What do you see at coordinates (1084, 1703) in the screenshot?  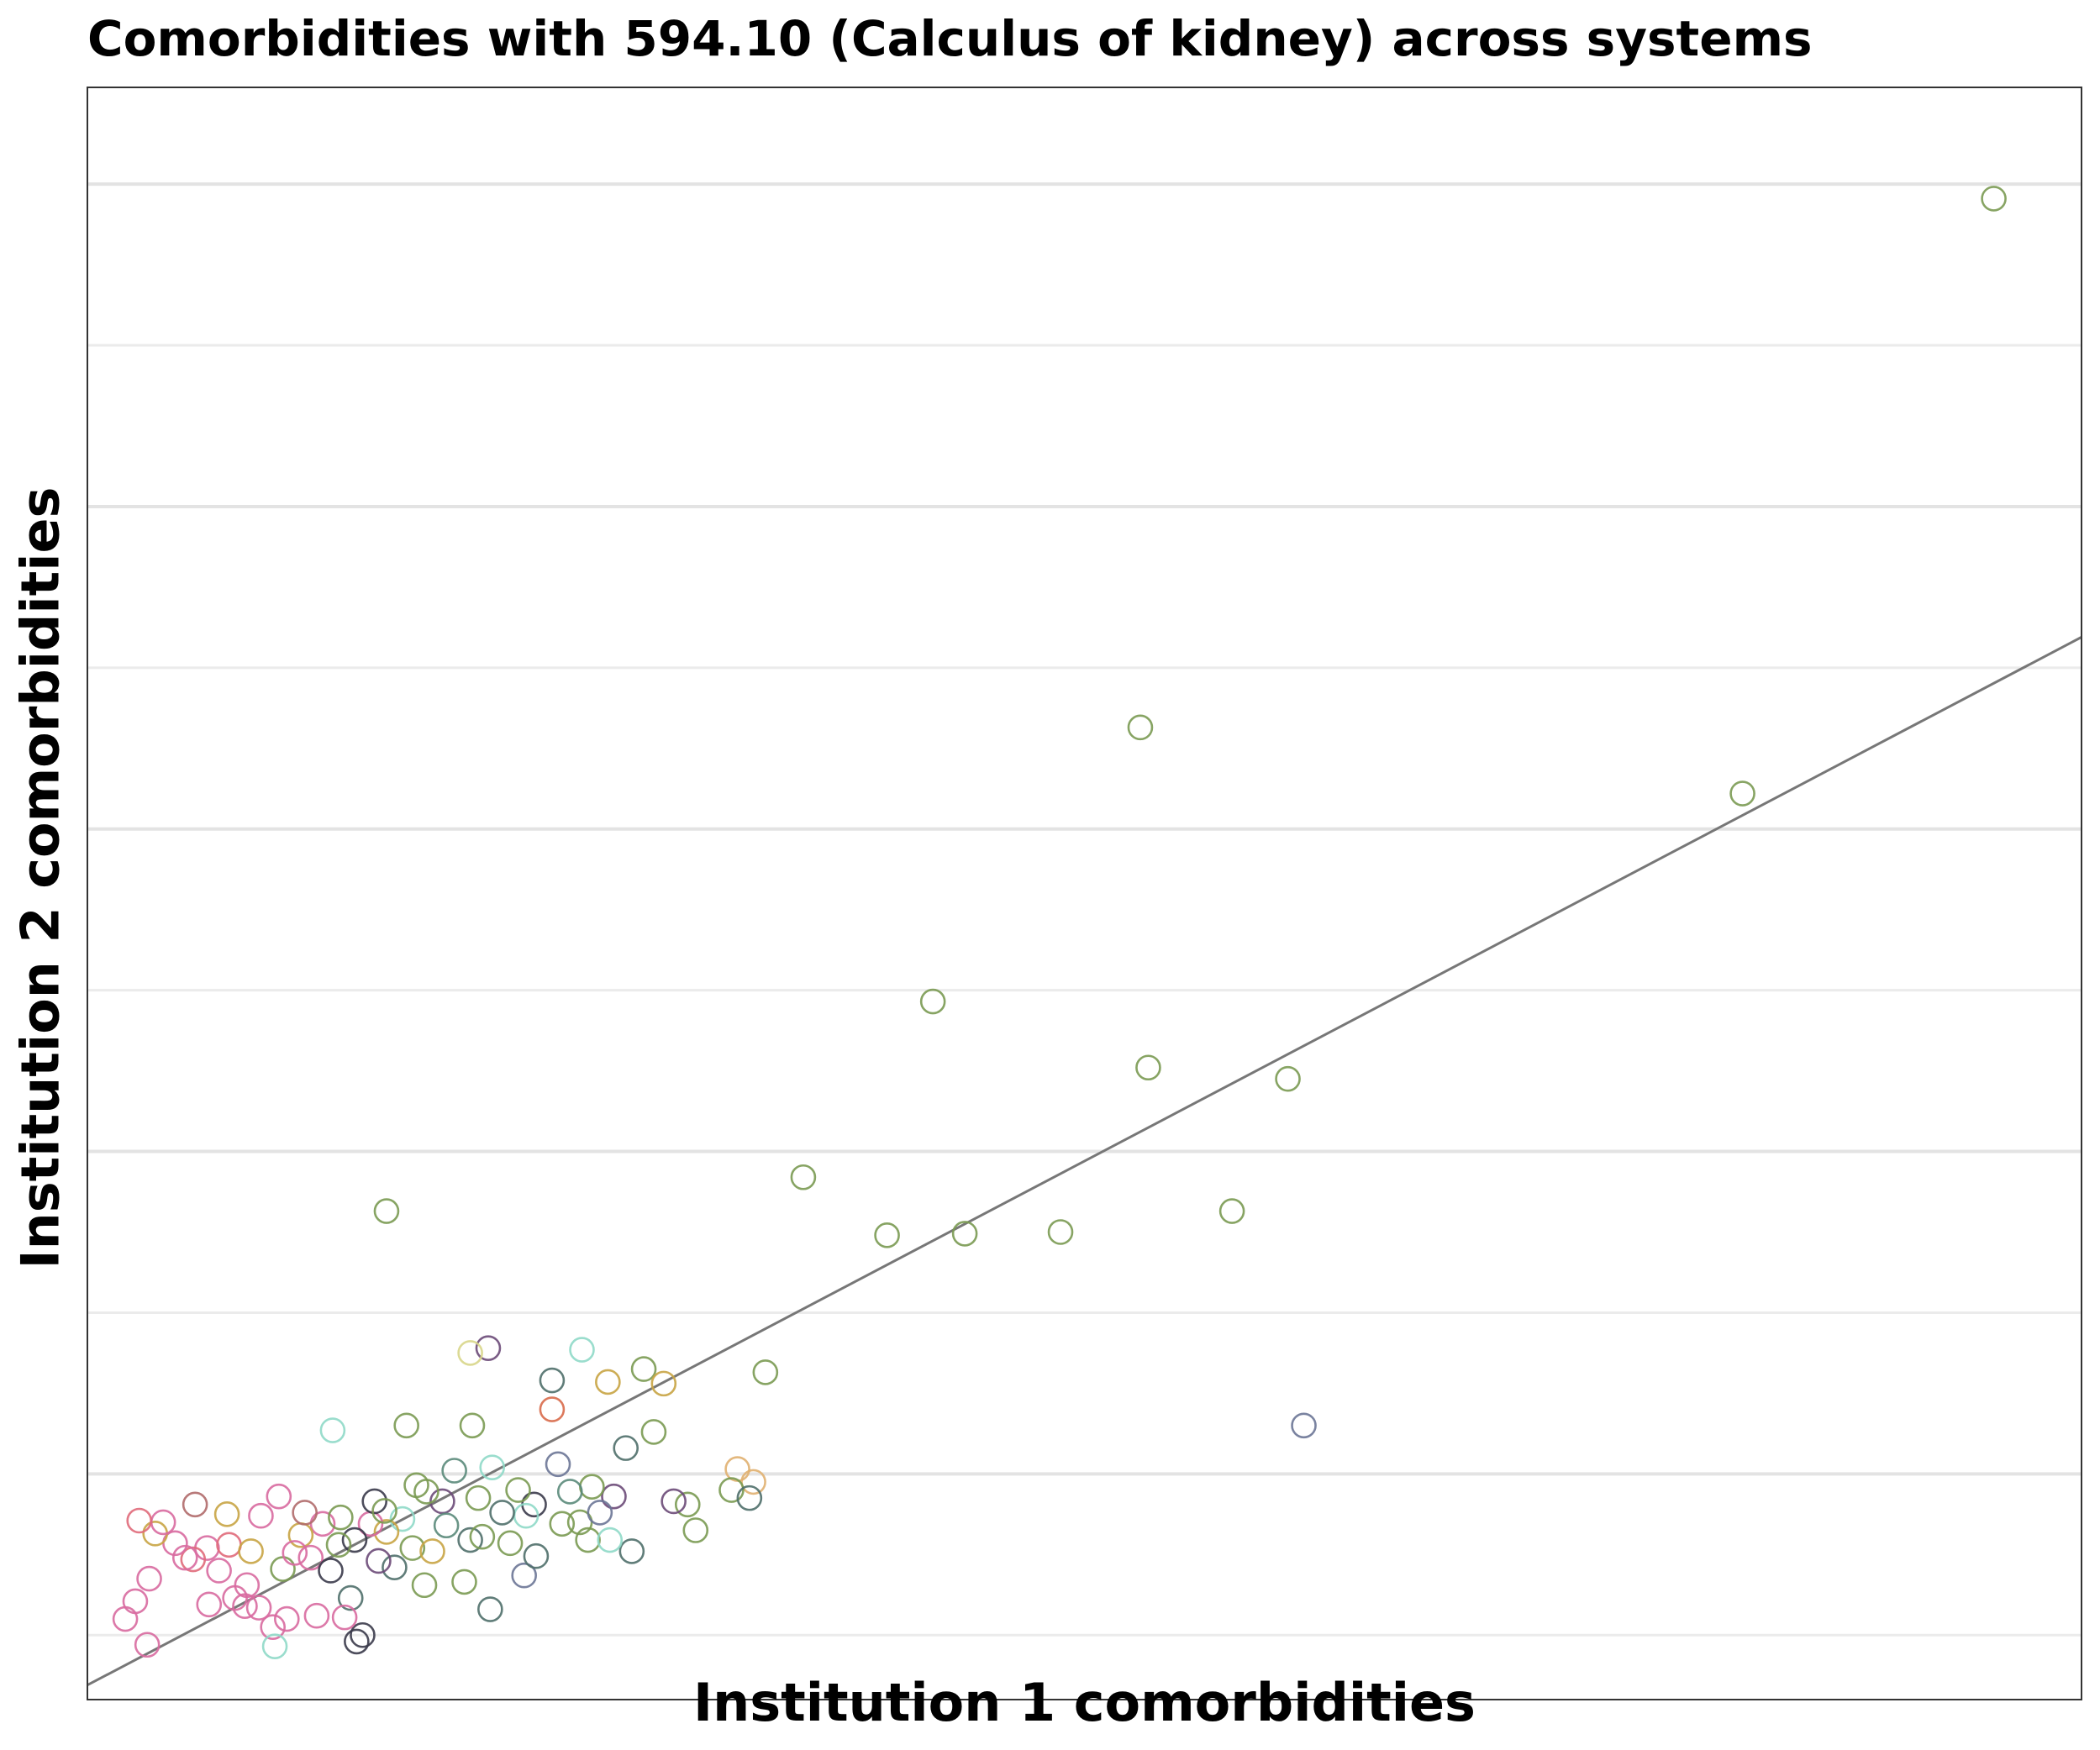 I see `x-axis-label: Institution 1 comorbidities` at bounding box center [1084, 1703].